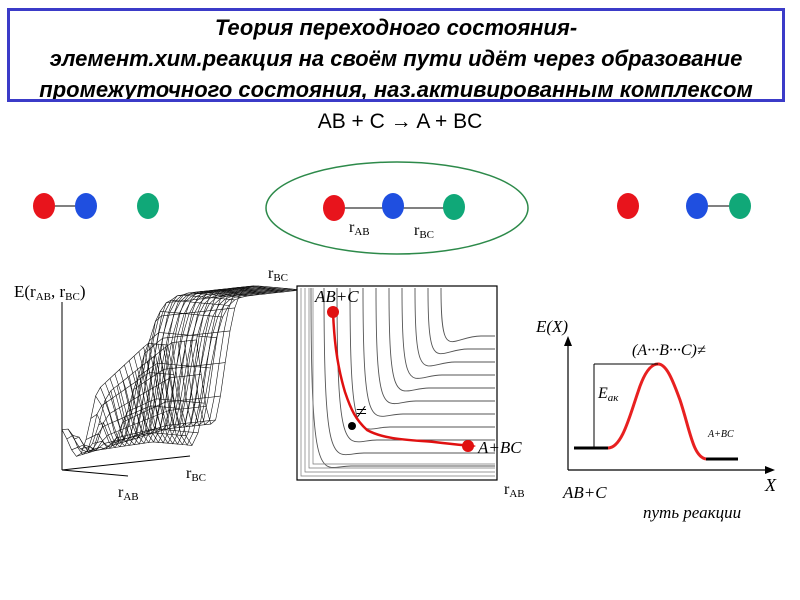 This screenshot has width=800, height=600. I want to click on energy-label: E(rAB, rBC), so click(50, 292).